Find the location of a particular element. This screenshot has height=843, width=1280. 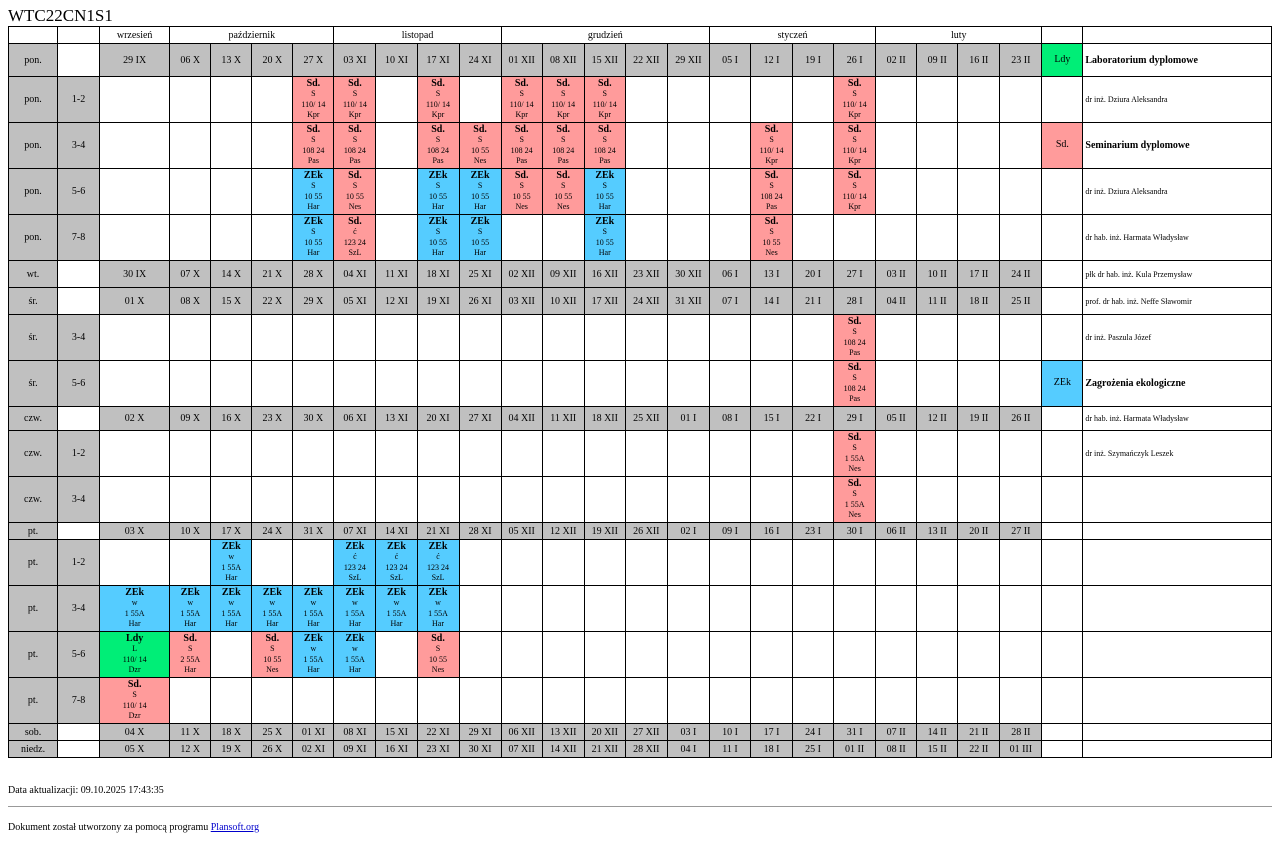

date-cell: 13 XI is located at coordinates (396, 418).